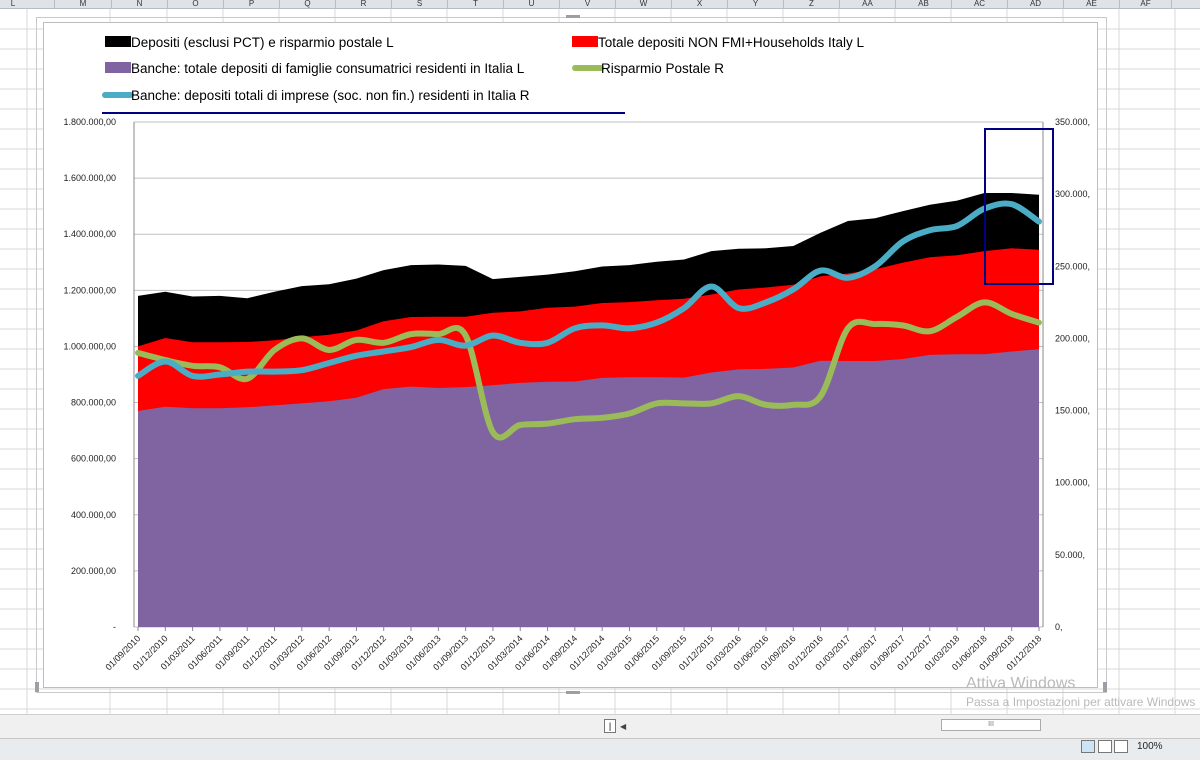  I want to click on left-axis-tick-label: 1.400.000,00, so click(89, 234).